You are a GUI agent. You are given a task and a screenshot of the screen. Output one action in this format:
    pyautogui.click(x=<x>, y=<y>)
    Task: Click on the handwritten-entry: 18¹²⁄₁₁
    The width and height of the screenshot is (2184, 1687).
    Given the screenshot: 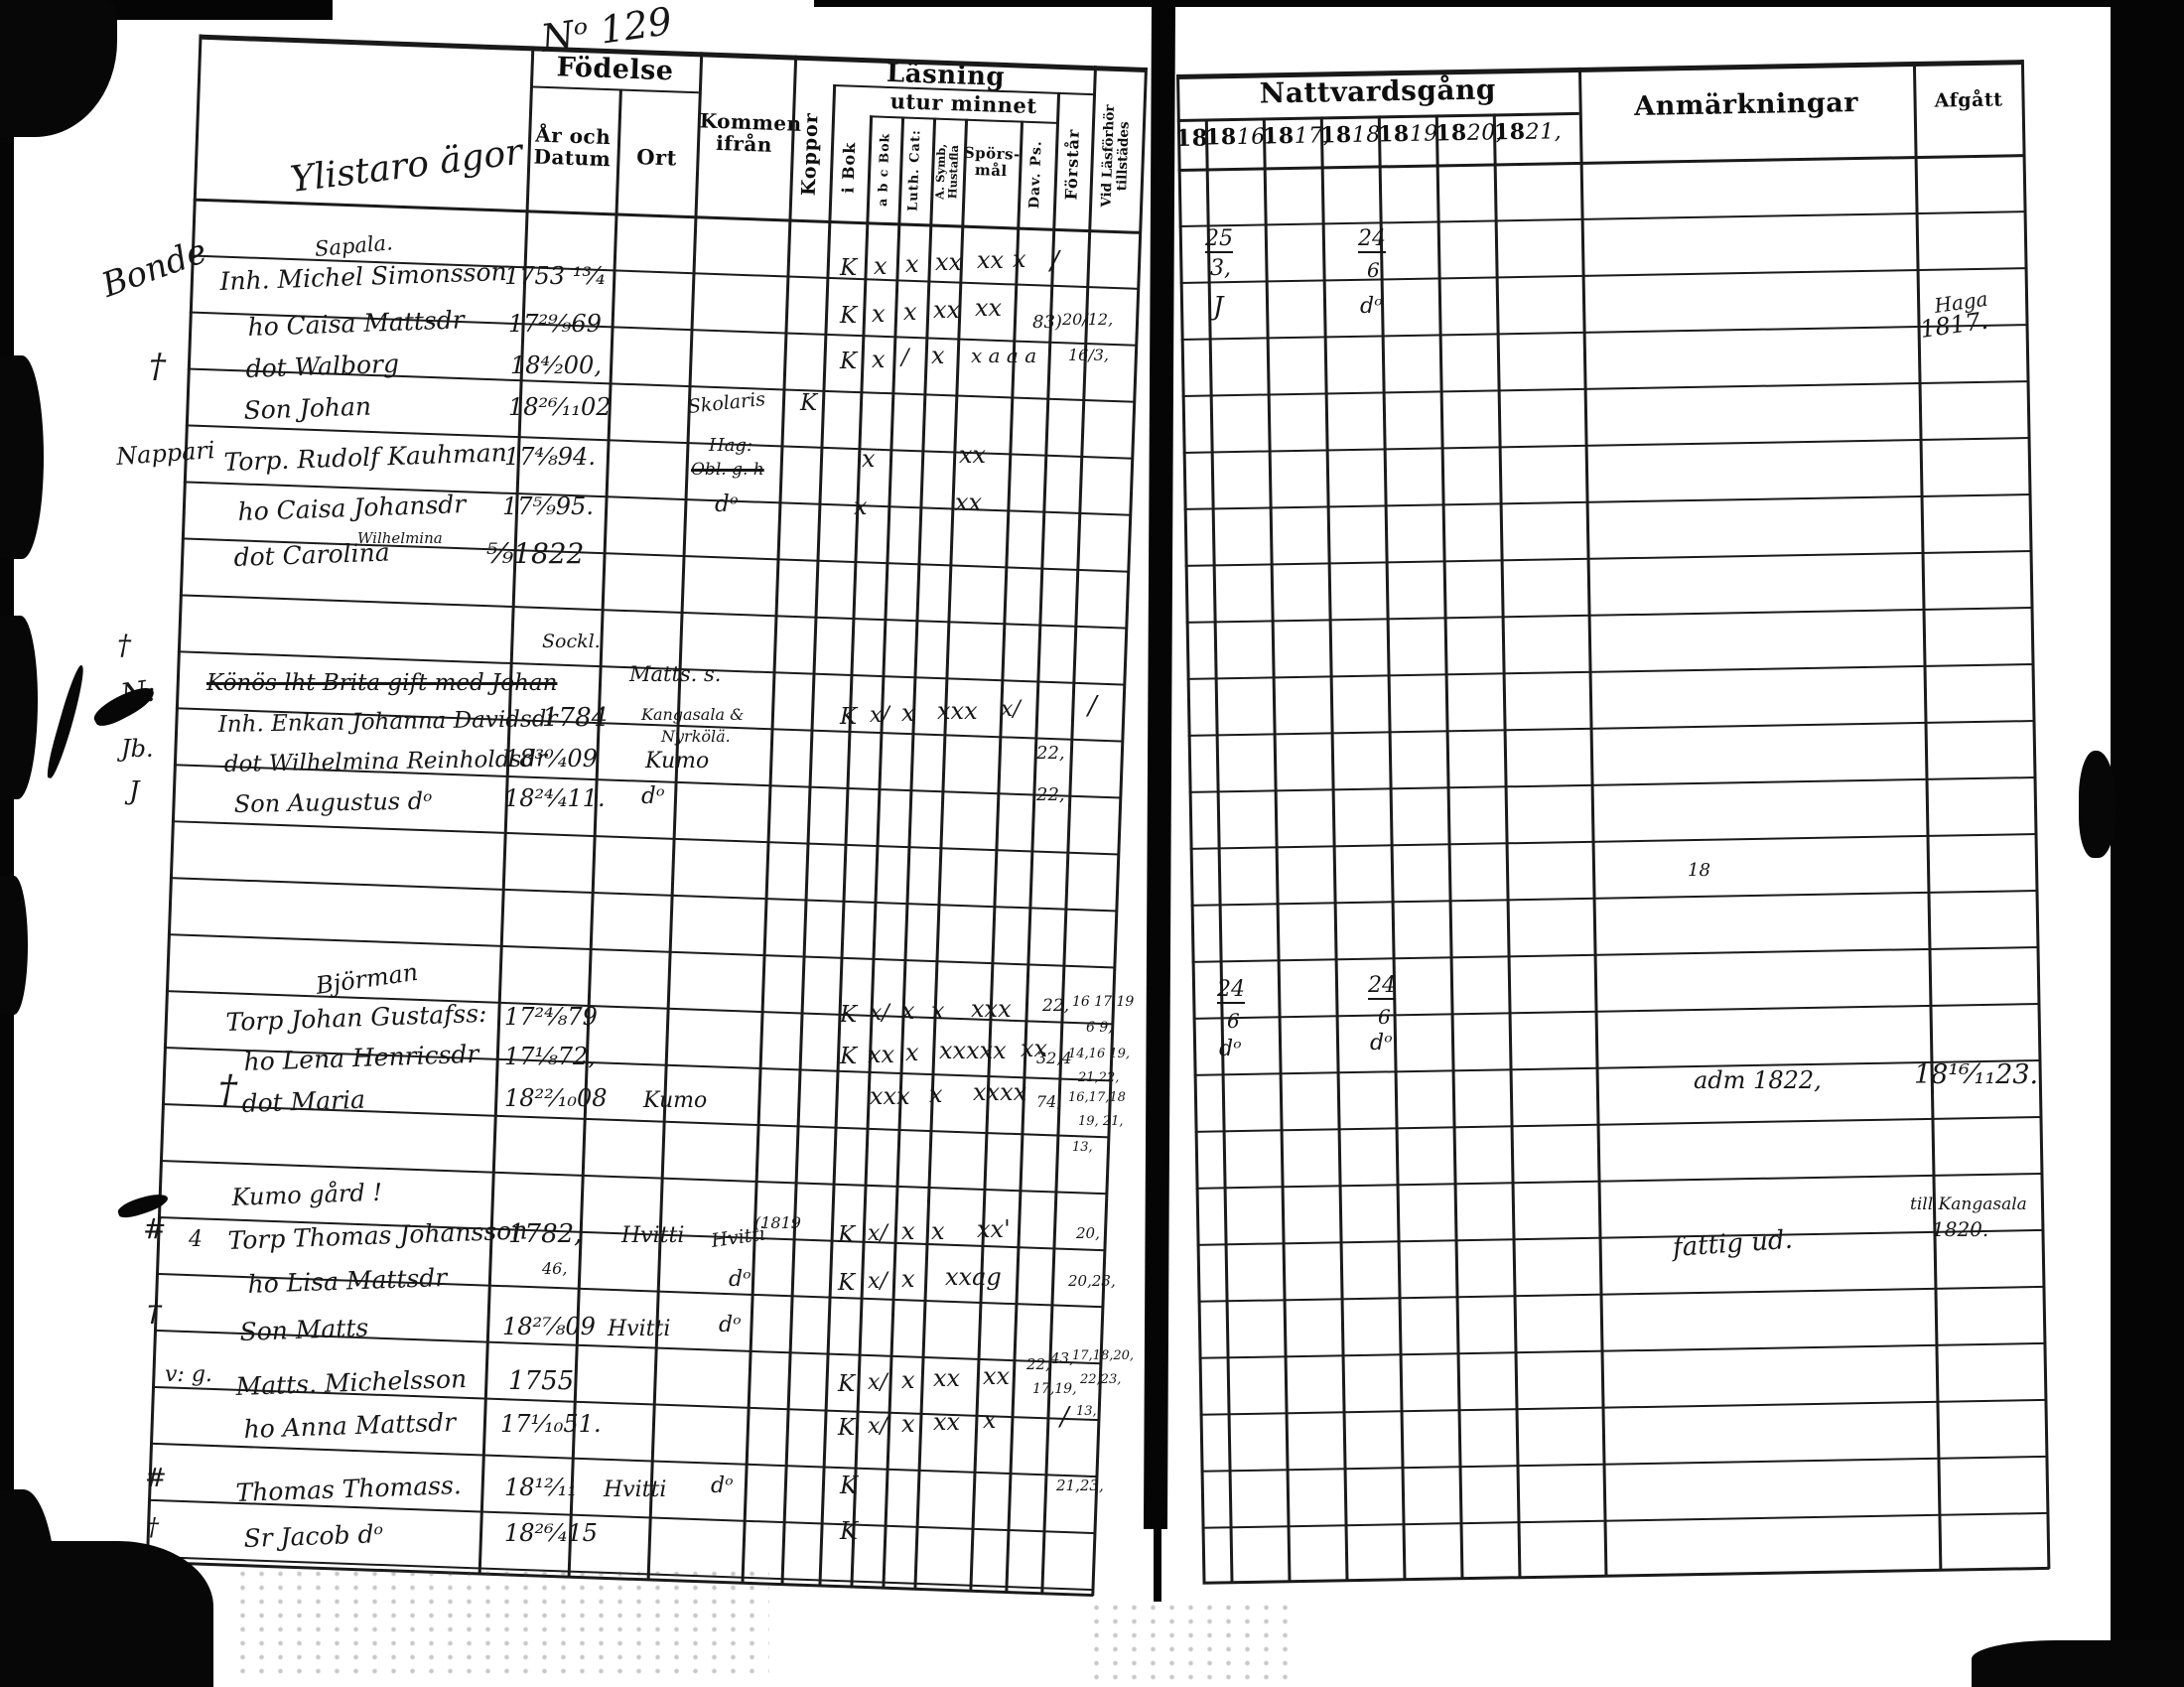 What is the action you would take?
    pyautogui.click(x=541, y=1487)
    